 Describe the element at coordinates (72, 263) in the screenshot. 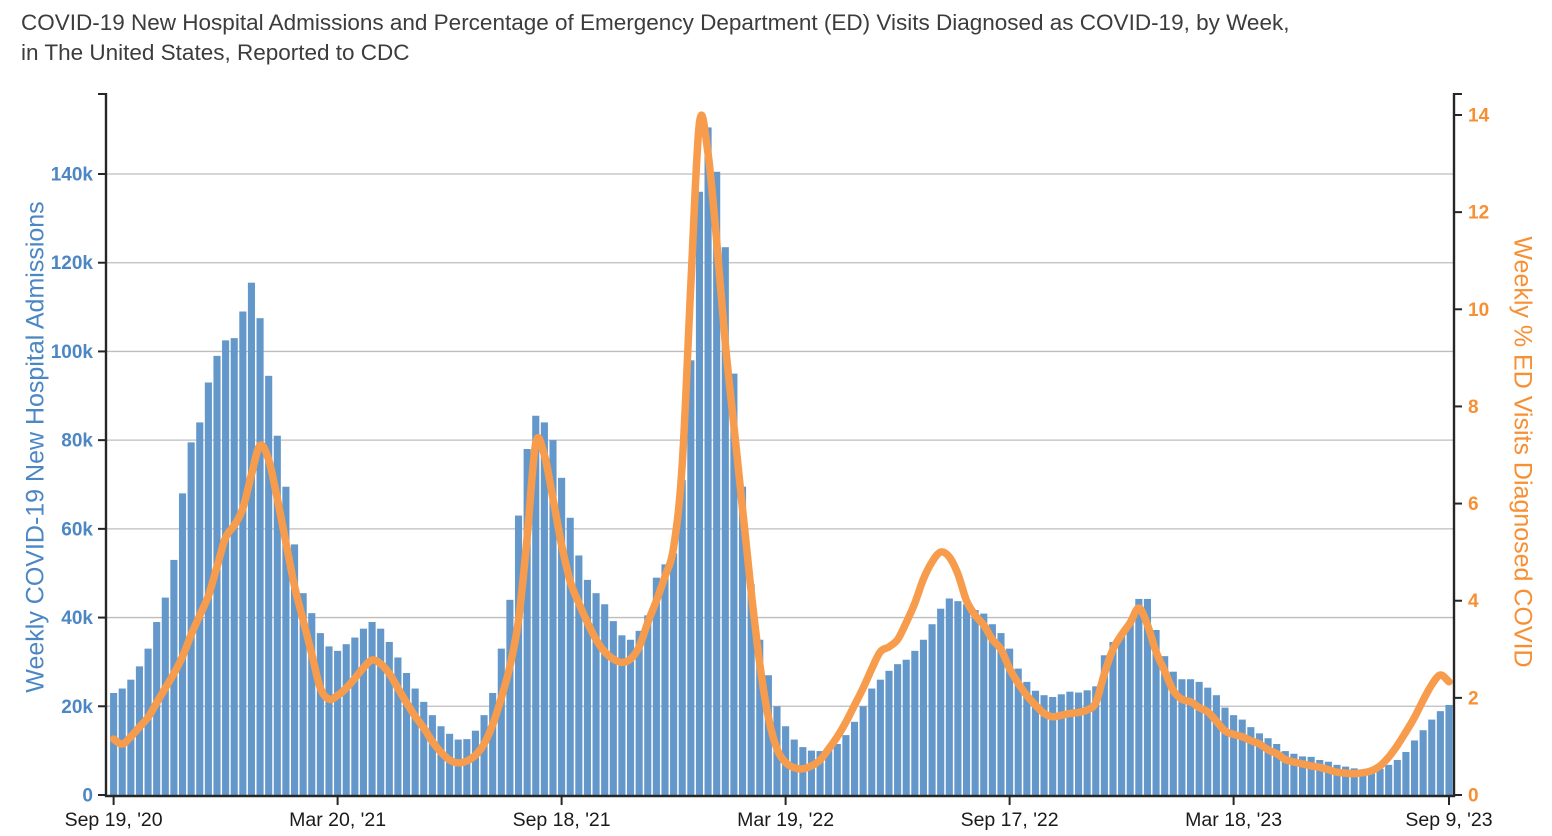

I see `left-tick-label-120k: 120k` at that location.